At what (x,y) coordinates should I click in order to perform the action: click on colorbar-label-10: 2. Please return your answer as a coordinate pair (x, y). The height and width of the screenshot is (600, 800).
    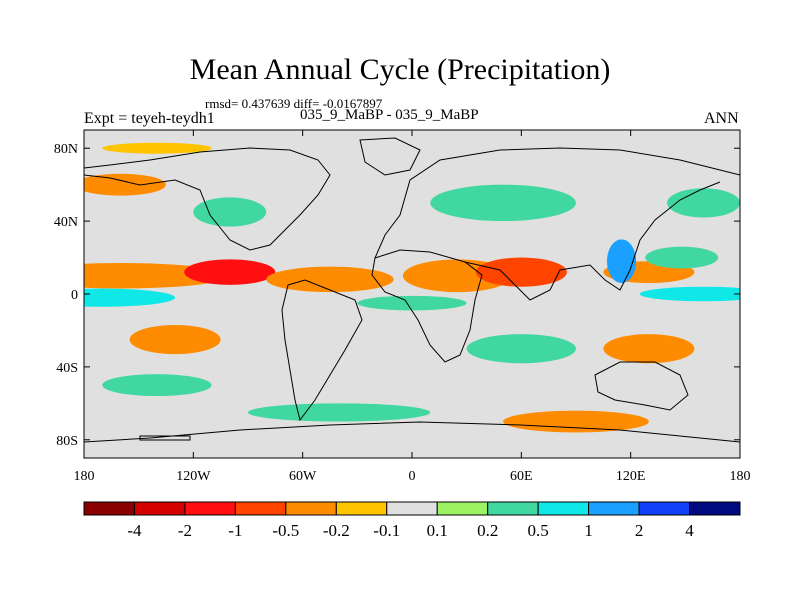
    Looking at the image, I should click on (639, 530).